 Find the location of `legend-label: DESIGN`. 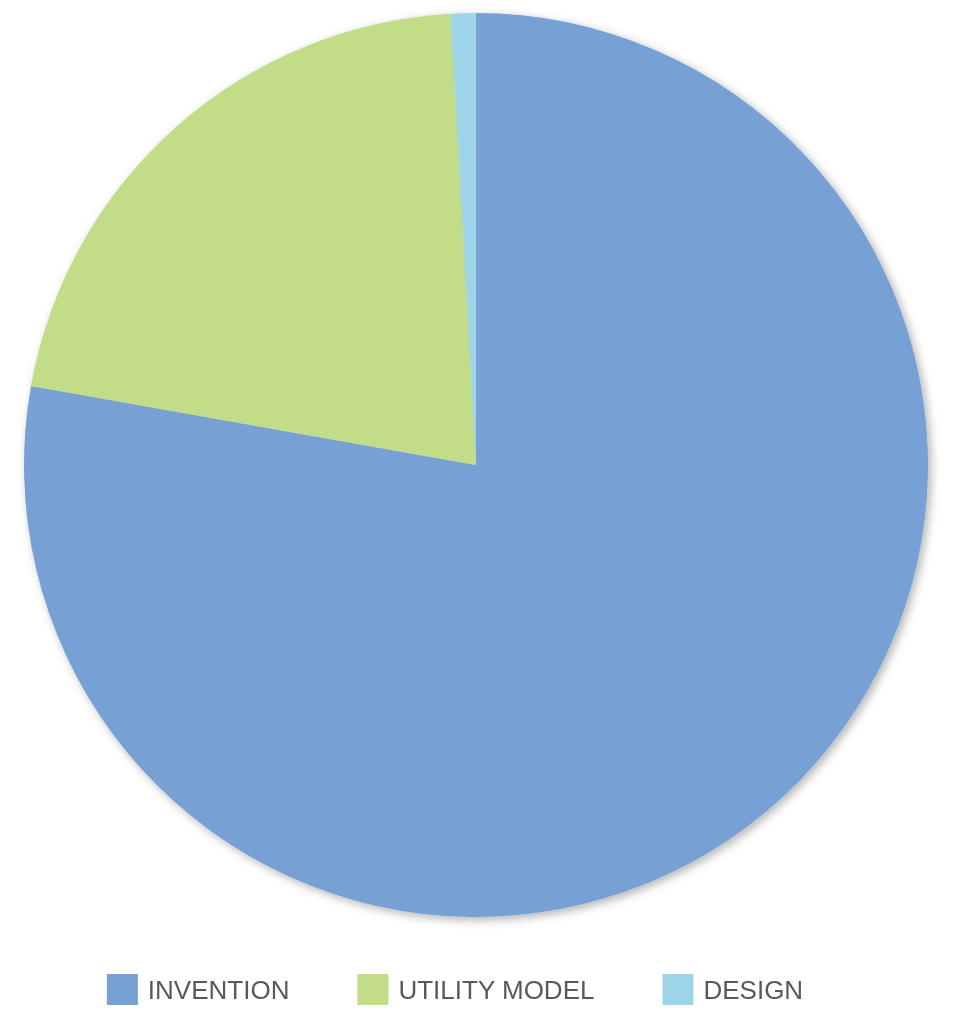

legend-label: DESIGN is located at coordinates (753, 989).